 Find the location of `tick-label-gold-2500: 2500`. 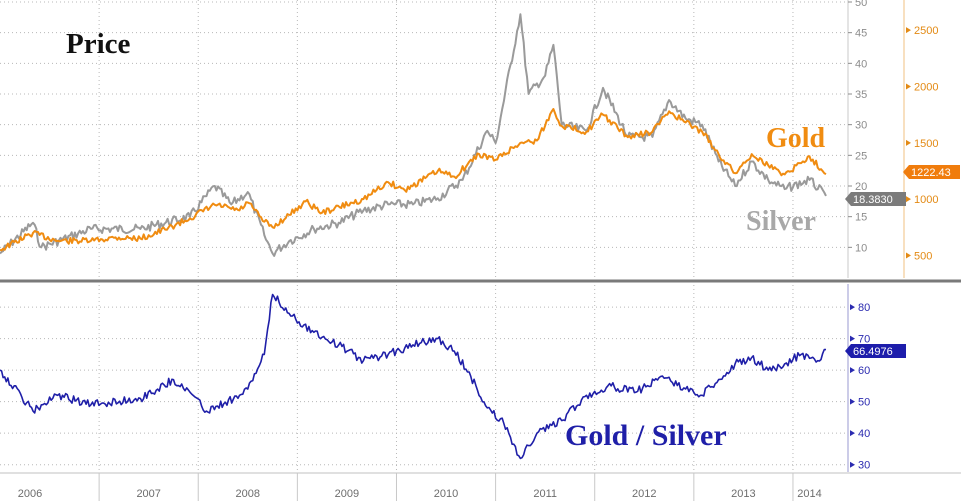

tick-label-gold-2500: 2500 is located at coordinates (926, 31).